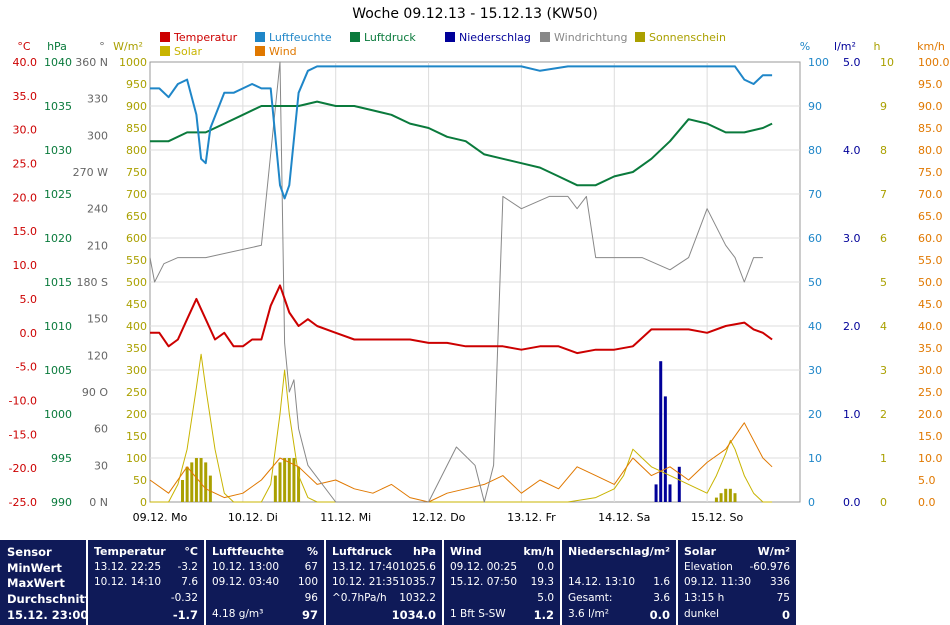 This screenshot has width=950, height=625. Describe the element at coordinates (852, 502) in the screenshot. I see `rain-tick-label: 0.0` at that location.